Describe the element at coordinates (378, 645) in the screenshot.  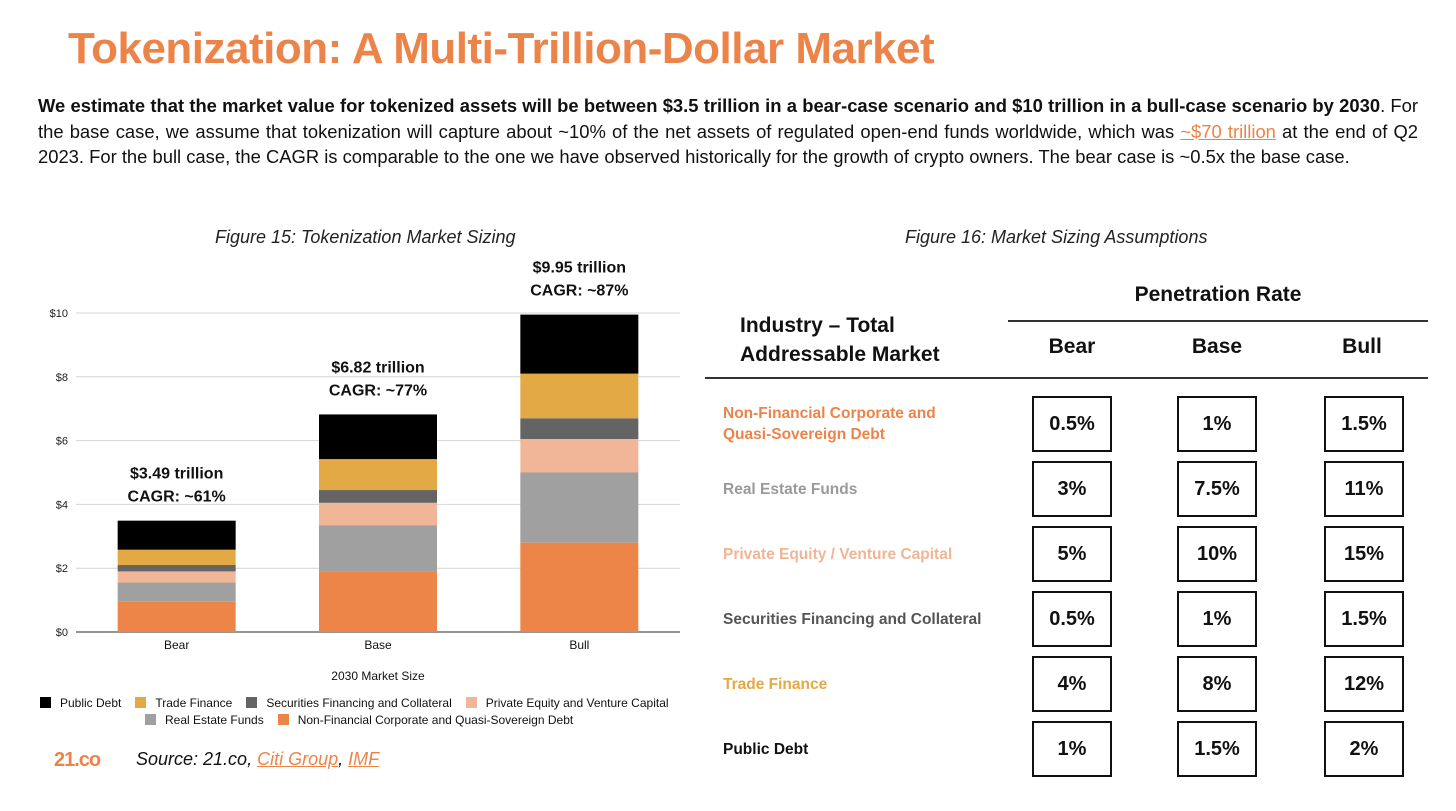
I see `x-tick-label: Base` at that location.